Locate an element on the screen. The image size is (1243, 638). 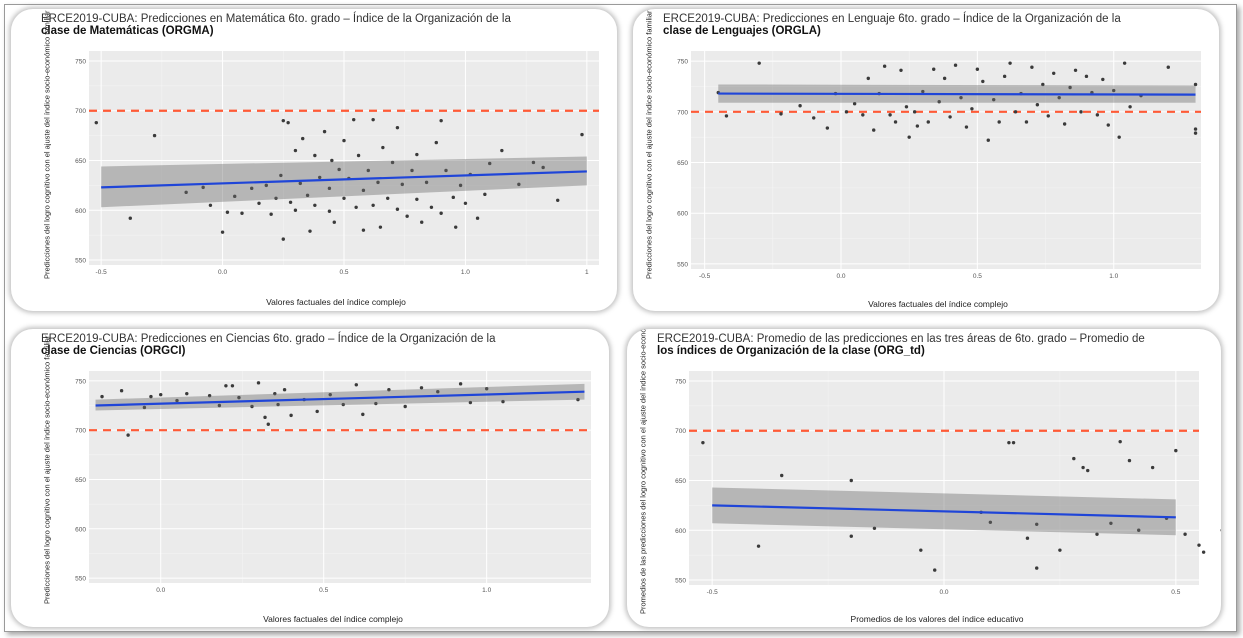
confidence-band is located at coordinates (340, 397).